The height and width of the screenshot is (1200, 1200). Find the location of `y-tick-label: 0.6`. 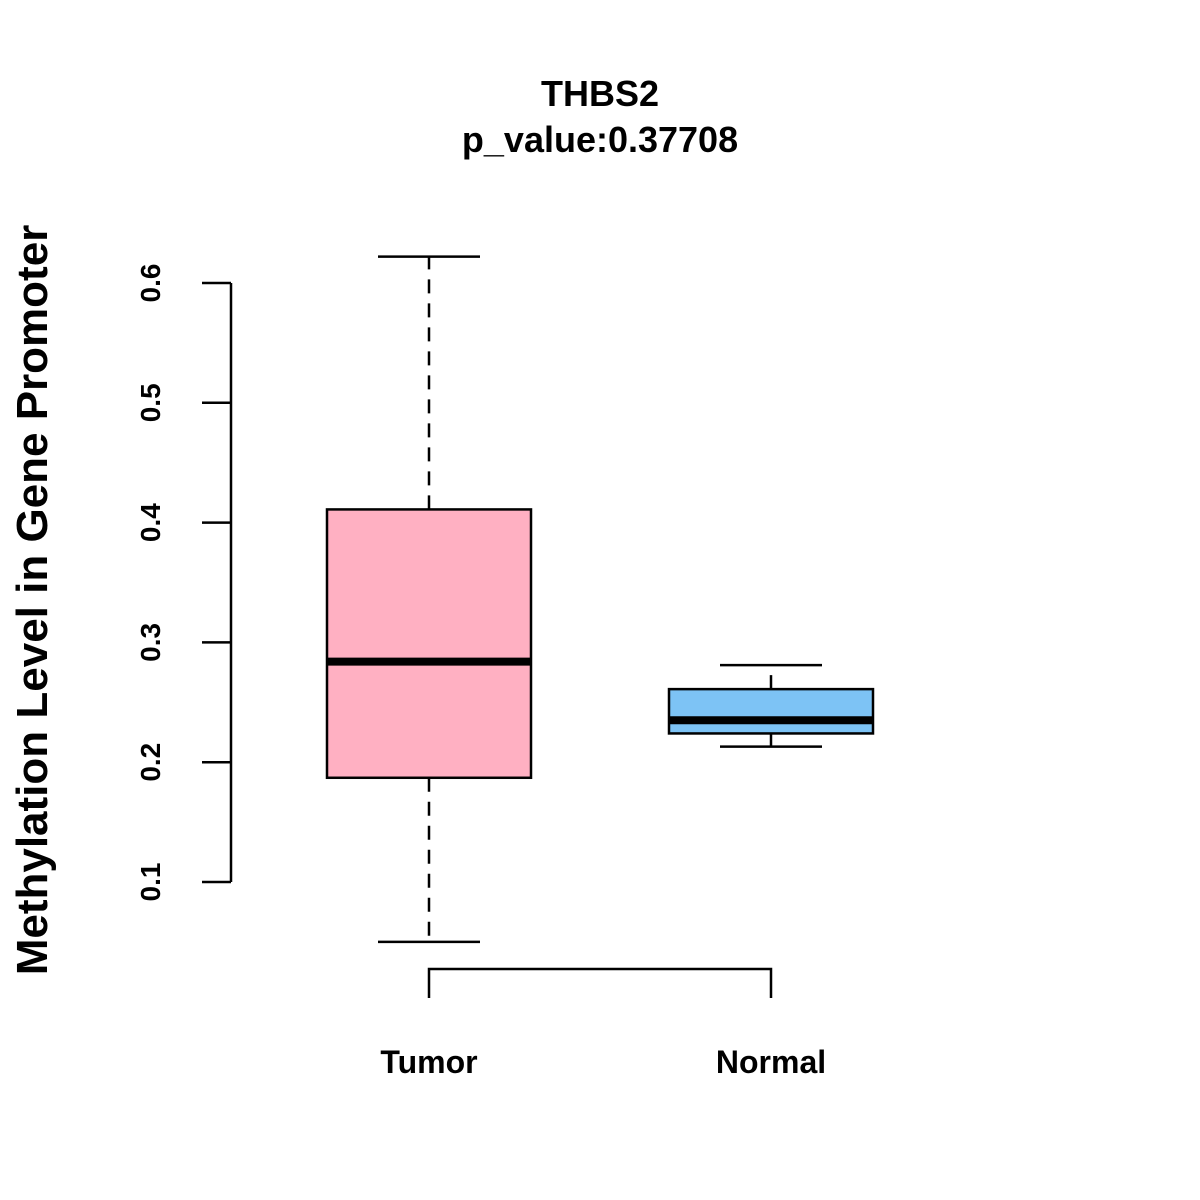

y-tick-label: 0.6 is located at coordinates (150, 283).